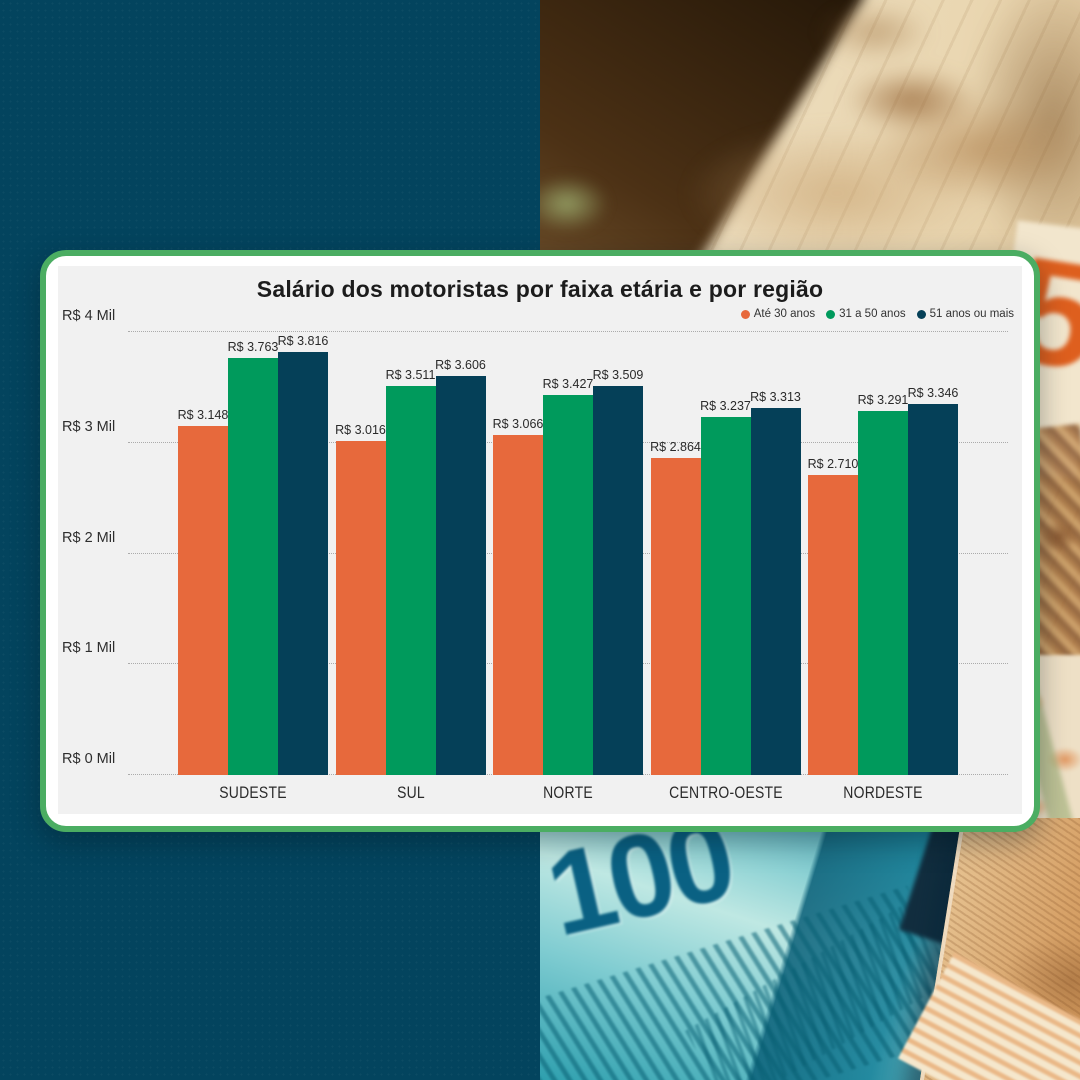 This screenshot has width=1080, height=1080. I want to click on bar-value-label: R$ 3.016, so click(360, 429).